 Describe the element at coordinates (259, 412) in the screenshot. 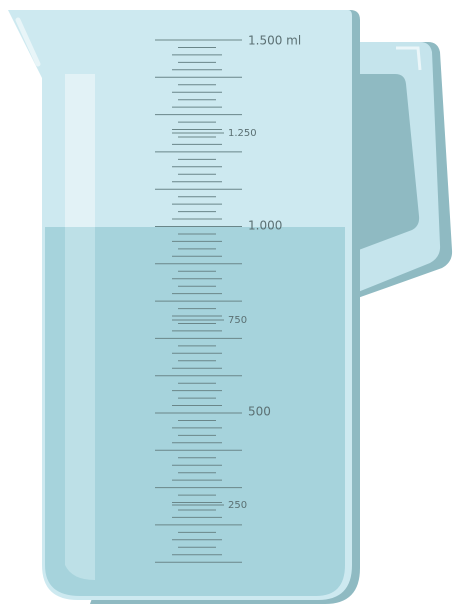

I see `scale-label: 500` at that location.